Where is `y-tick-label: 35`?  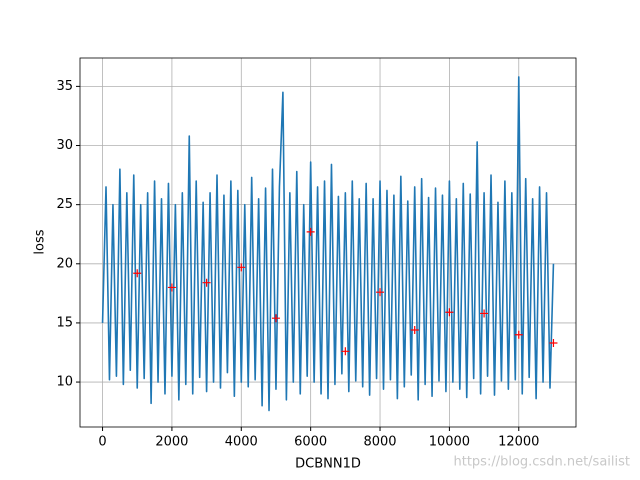
y-tick-label: 35 is located at coordinates (64, 86).